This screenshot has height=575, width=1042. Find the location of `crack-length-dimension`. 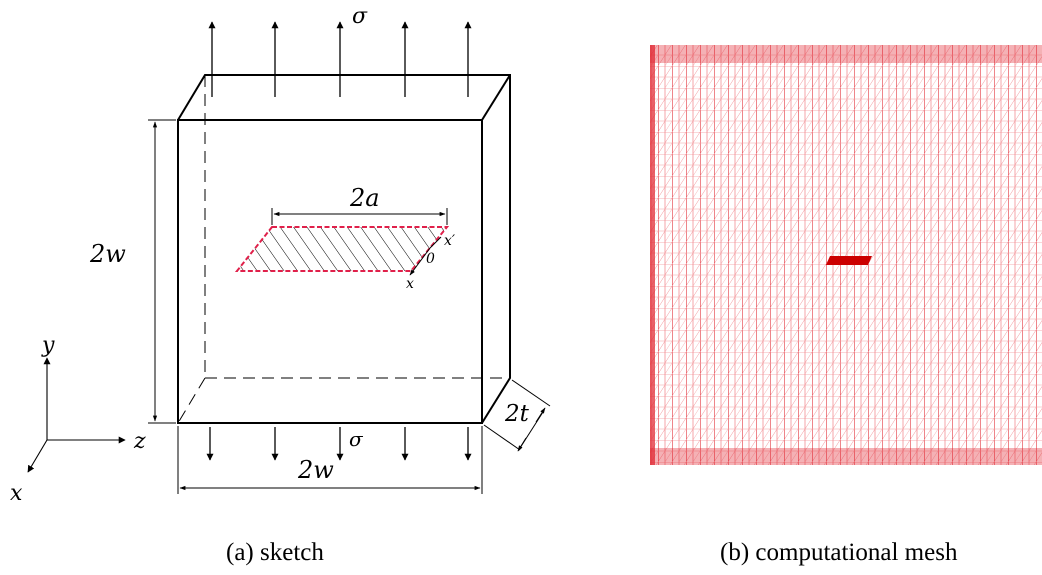

crack-length-dimension is located at coordinates (359, 216).